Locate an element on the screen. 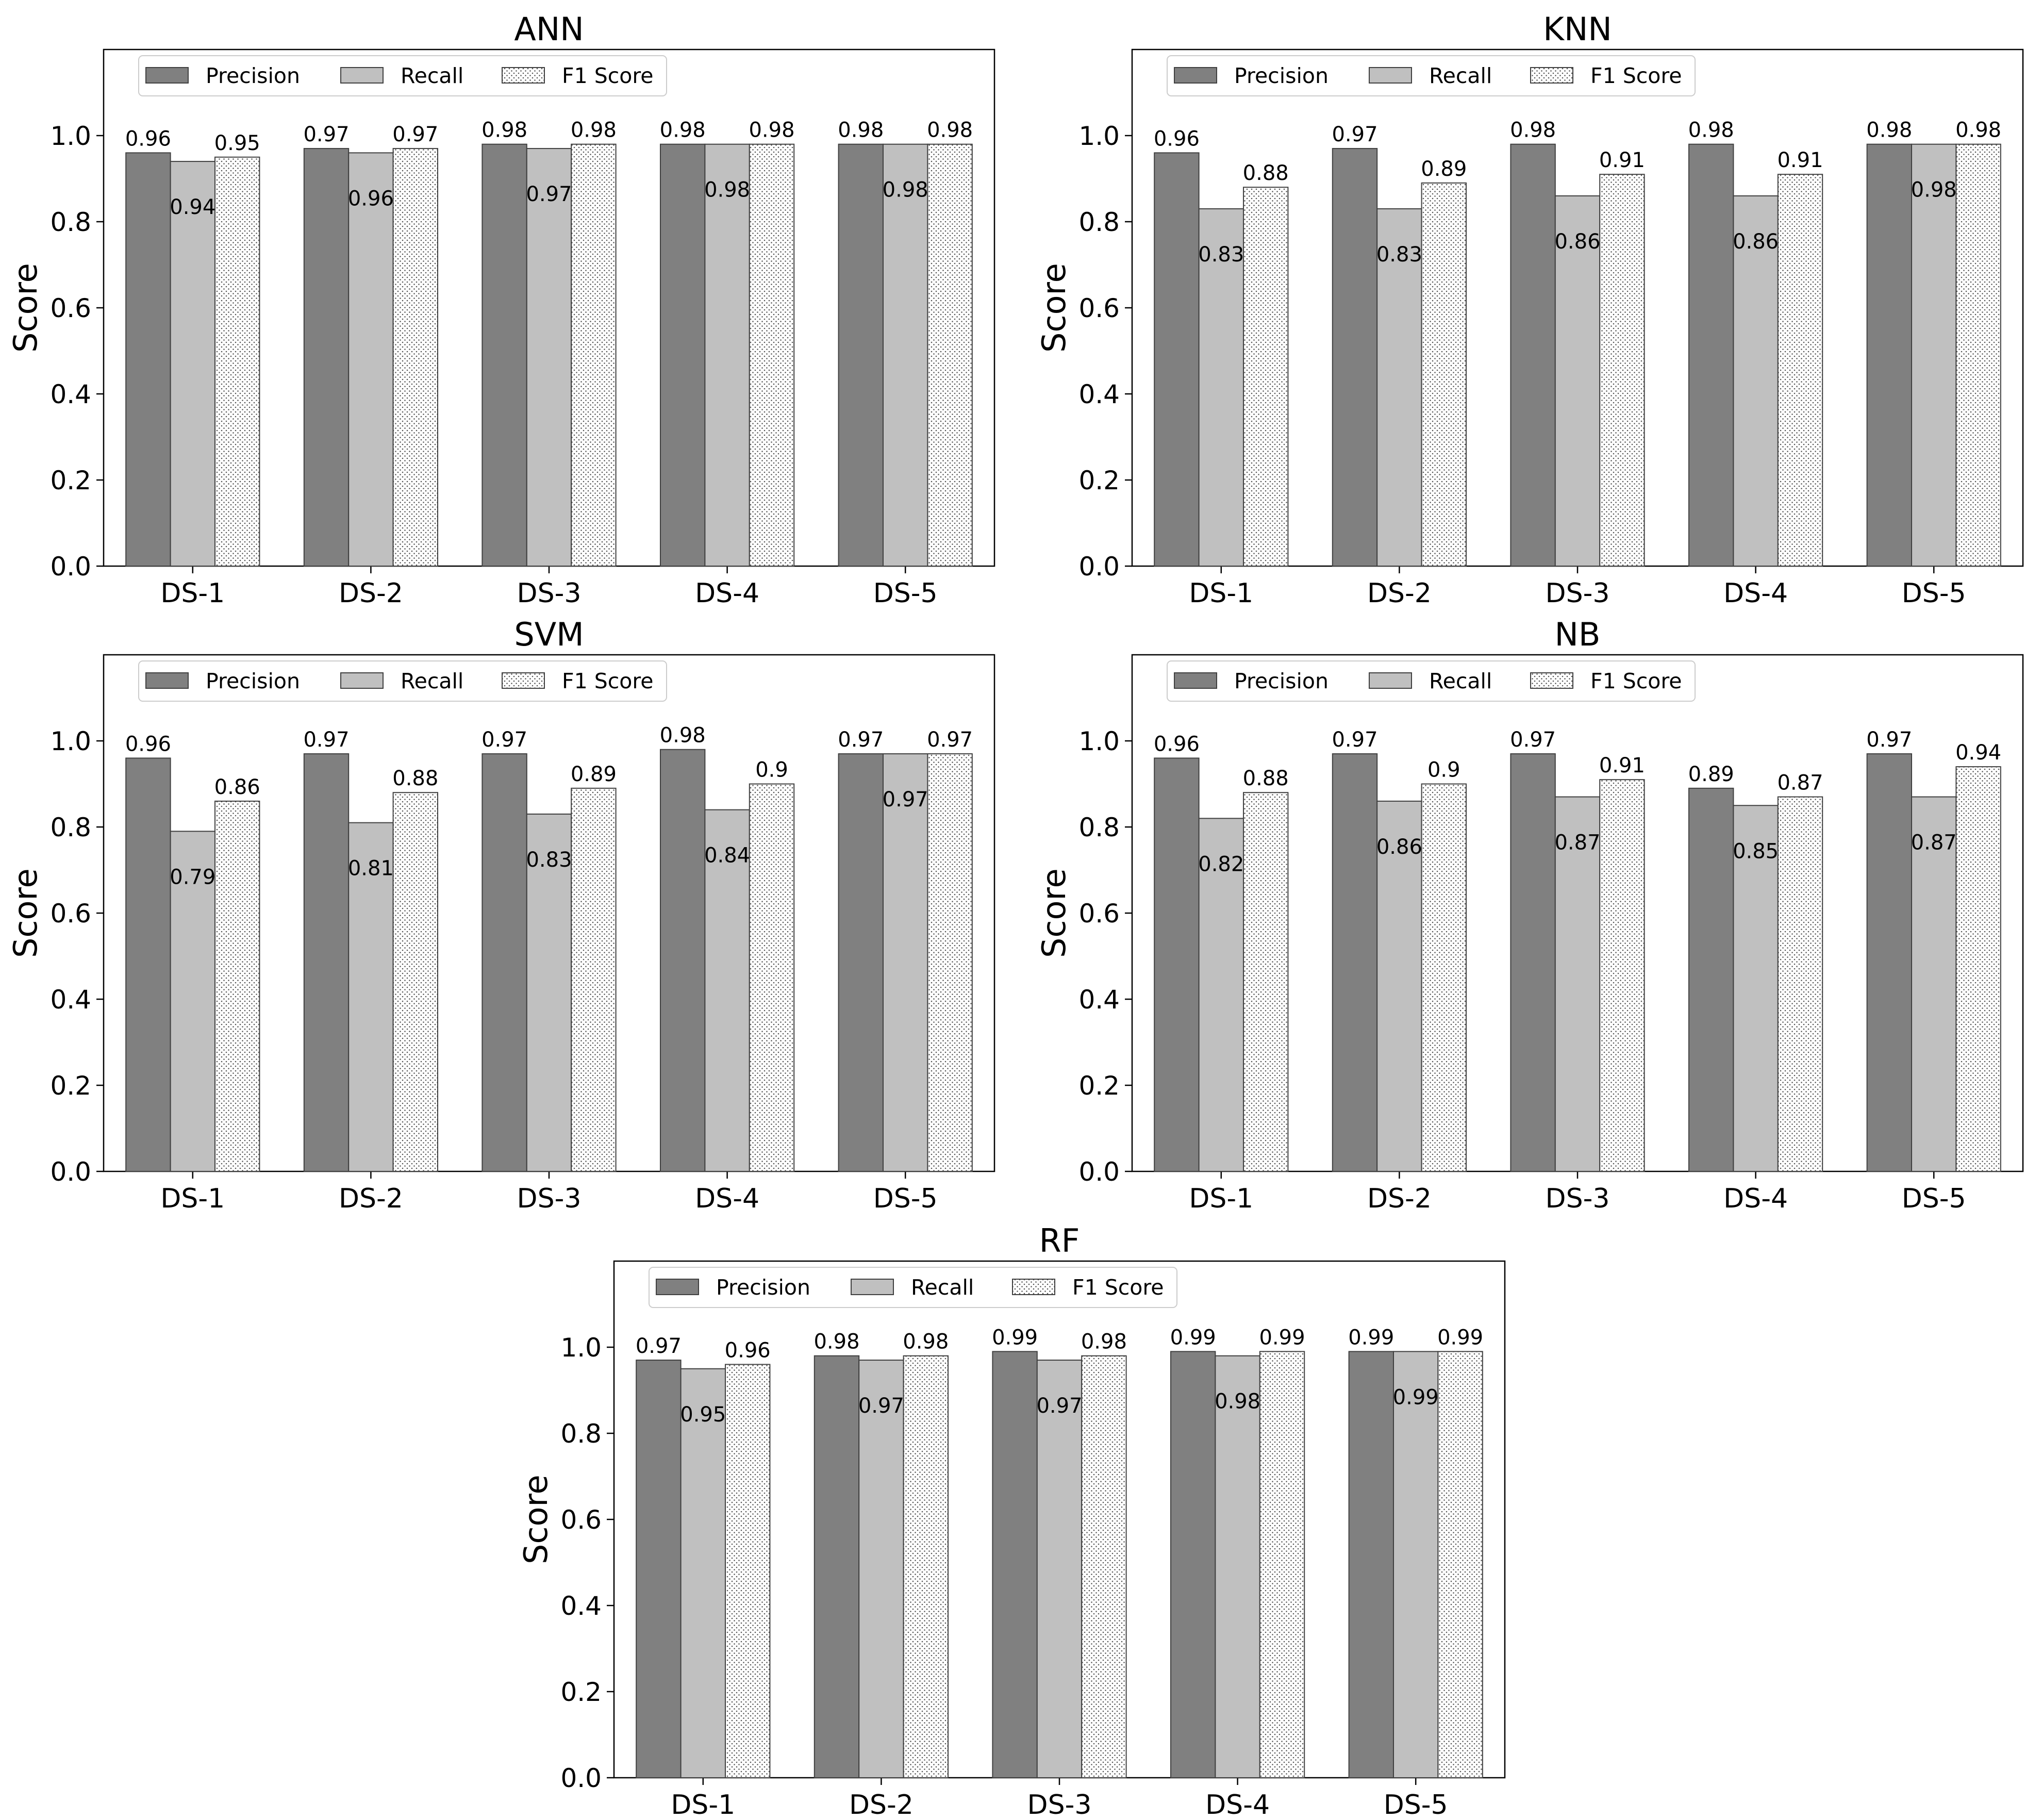  data-label-f1: 0.88 is located at coordinates (1266, 173).